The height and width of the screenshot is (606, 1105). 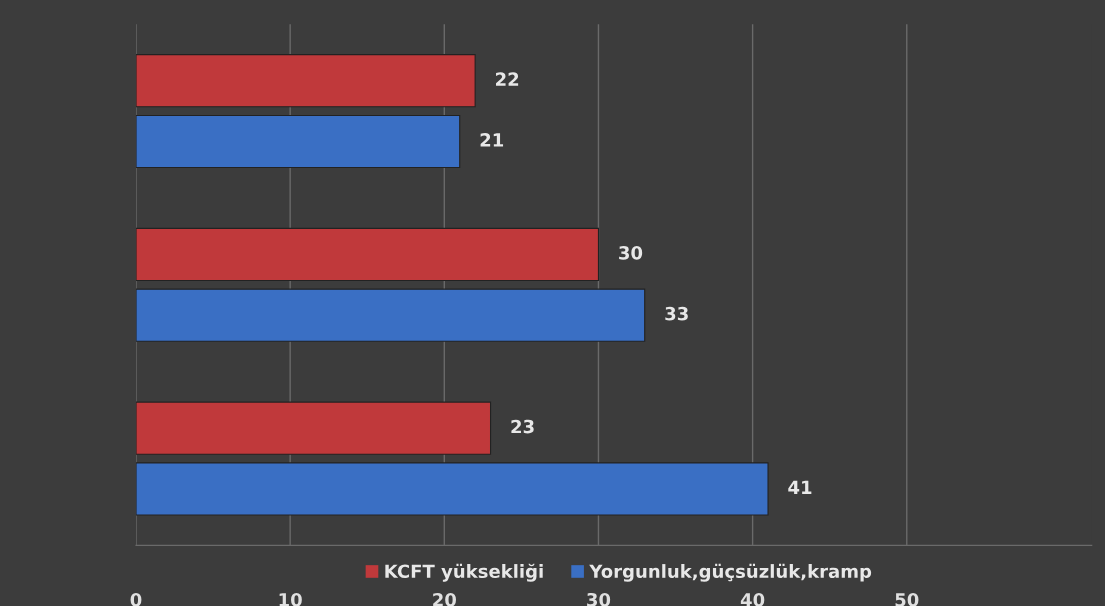 I want to click on data-label: 21, so click(x=492, y=140).